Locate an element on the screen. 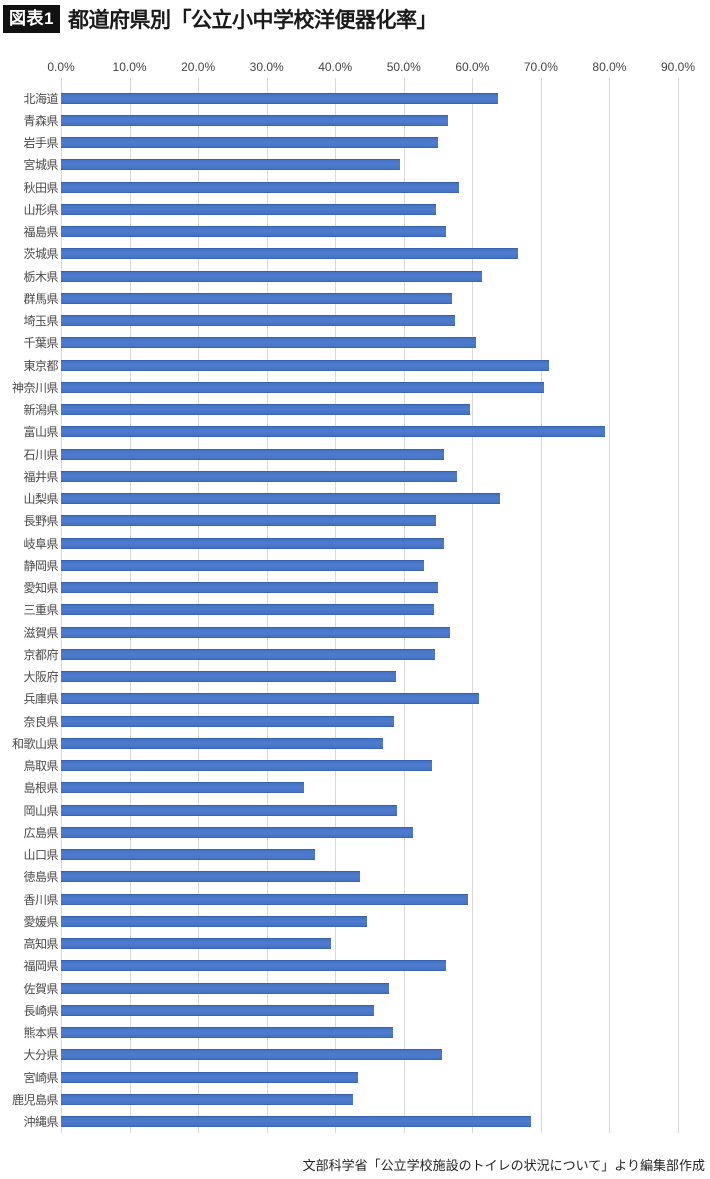 The width and height of the screenshot is (710, 1179). prefecture-label: 山梨県 is located at coordinates (40, 499).